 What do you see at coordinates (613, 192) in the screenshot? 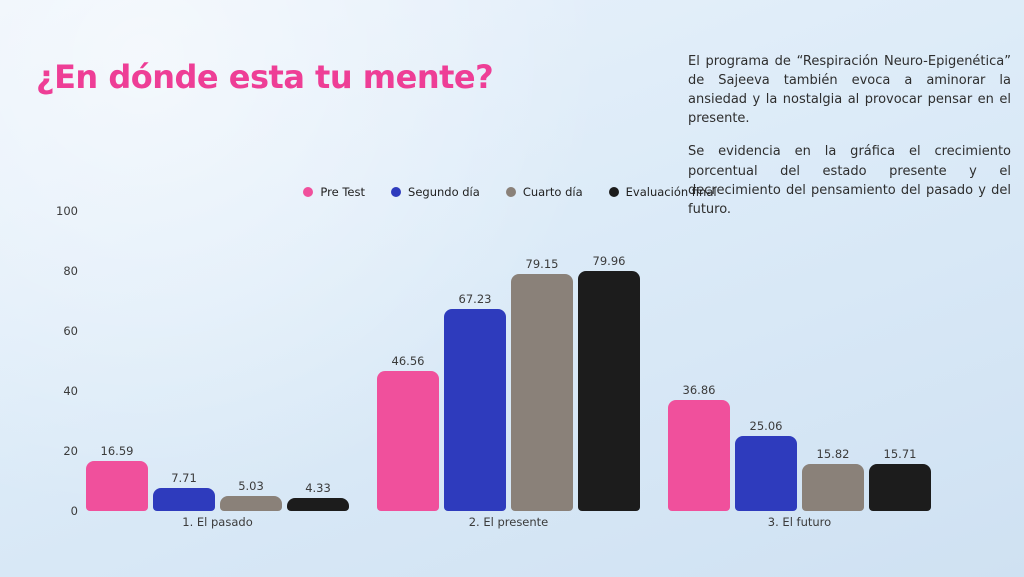
I see `legend-dot-evaluacion-final` at bounding box center [613, 192].